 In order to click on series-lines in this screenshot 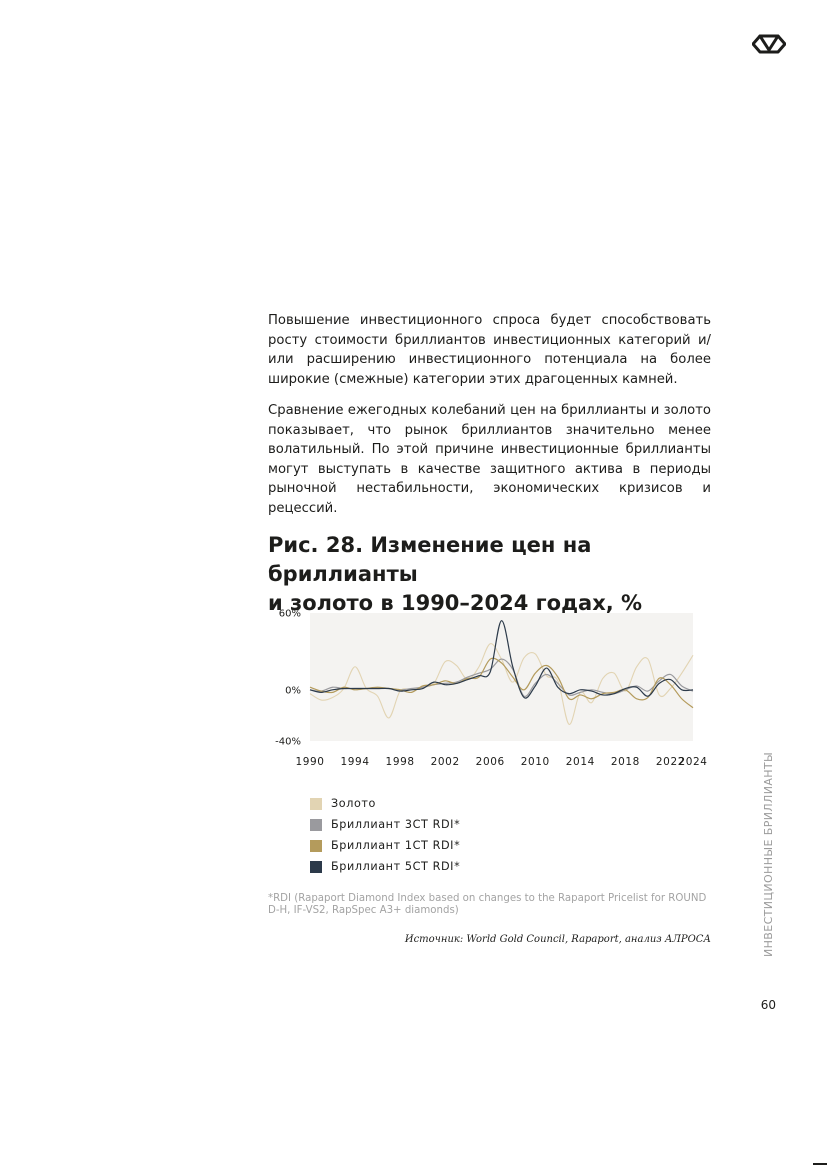, I will do `click(501, 672)`.